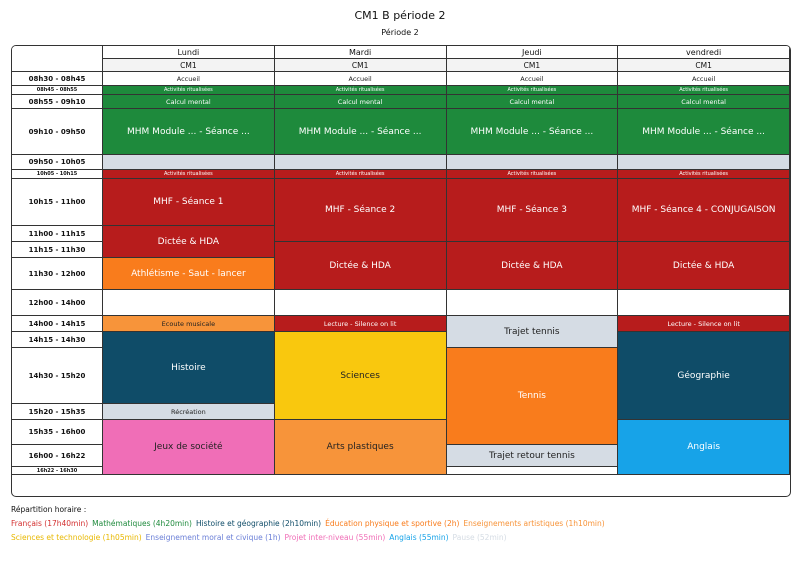  I want to click on time-slot-label: 08h45 - 08h55, so click(57, 90).